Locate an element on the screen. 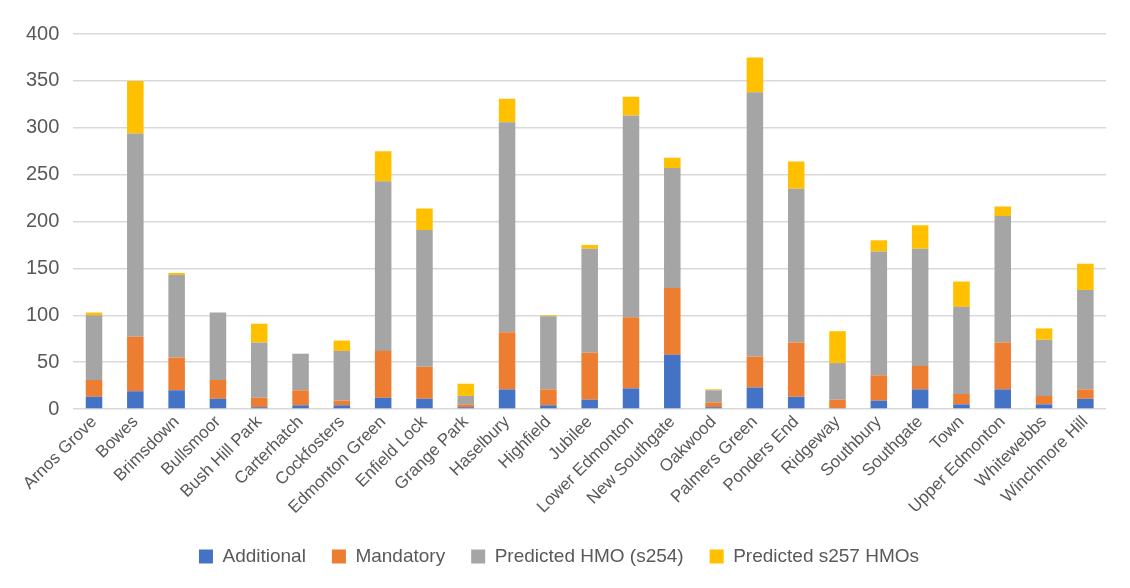  y-tick-label: 250 is located at coordinates (42, 173).